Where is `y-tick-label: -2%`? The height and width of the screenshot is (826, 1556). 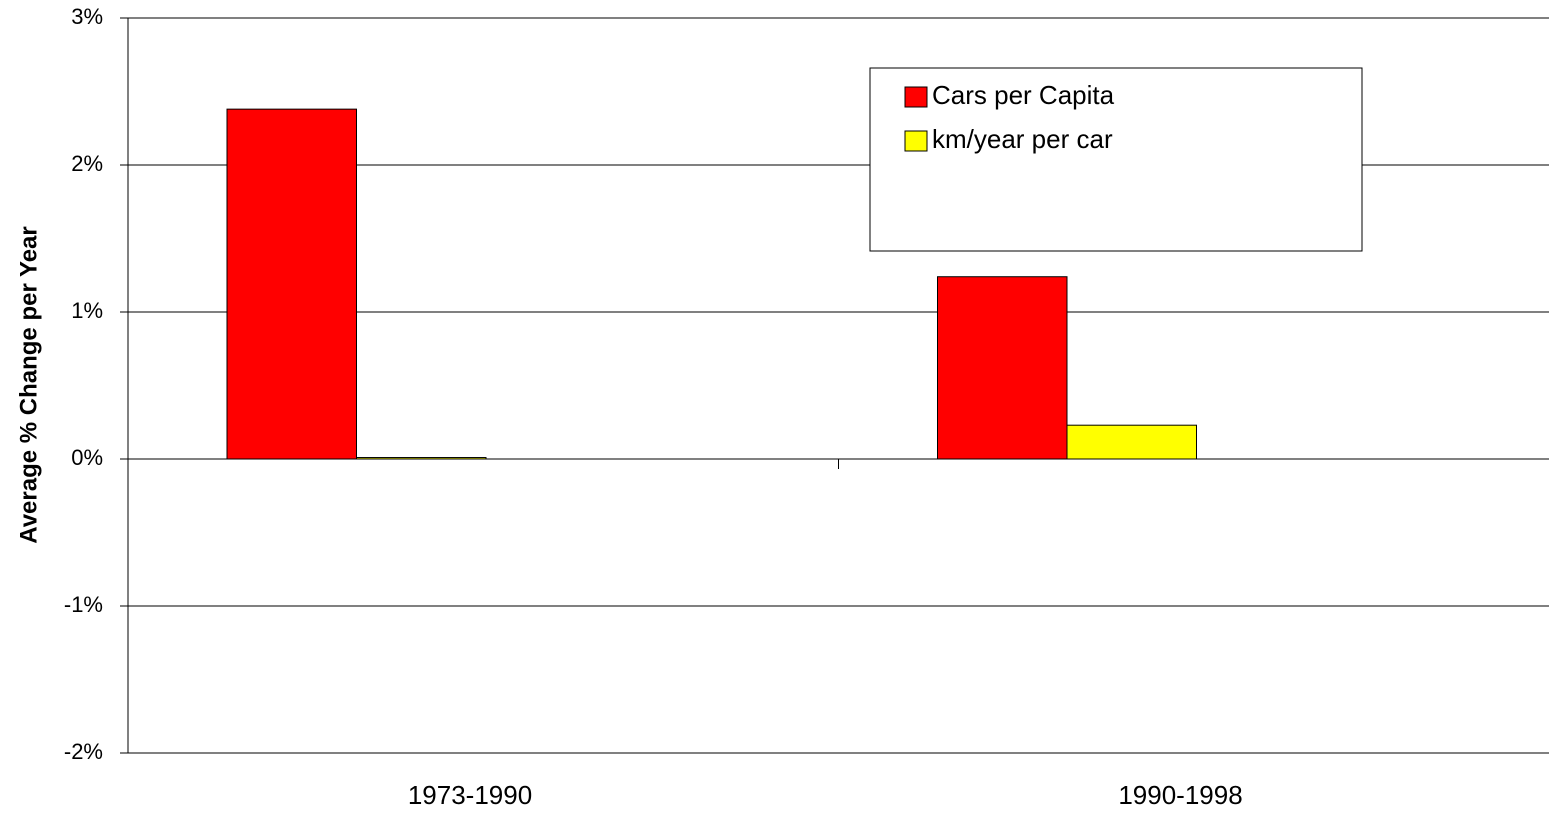
y-tick-label: -2% is located at coordinates (83, 751).